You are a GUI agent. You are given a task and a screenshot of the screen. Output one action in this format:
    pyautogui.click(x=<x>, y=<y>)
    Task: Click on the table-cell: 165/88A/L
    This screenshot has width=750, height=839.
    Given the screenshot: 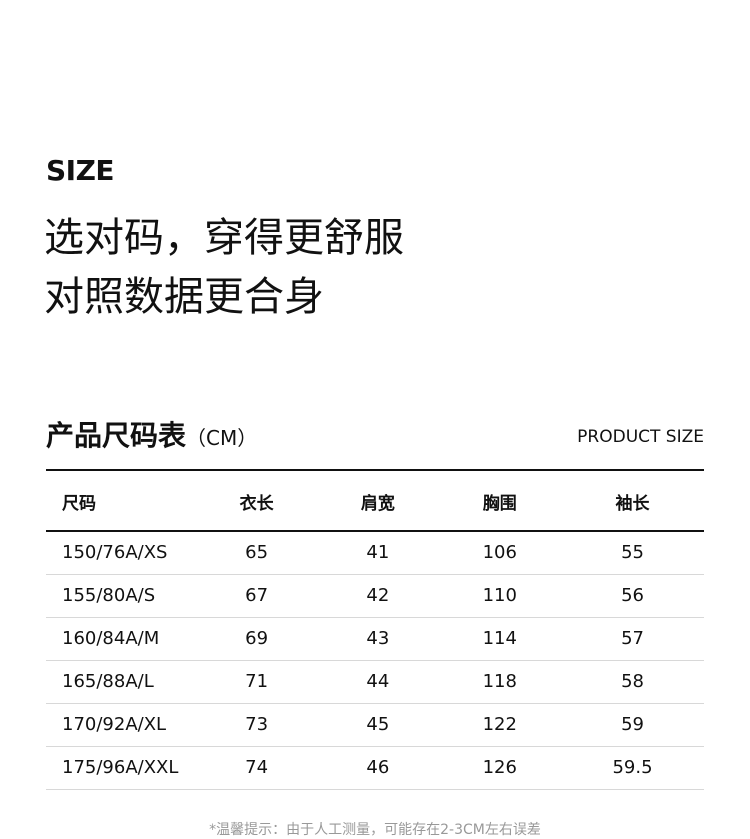 What is the action you would take?
    pyautogui.click(x=121, y=682)
    